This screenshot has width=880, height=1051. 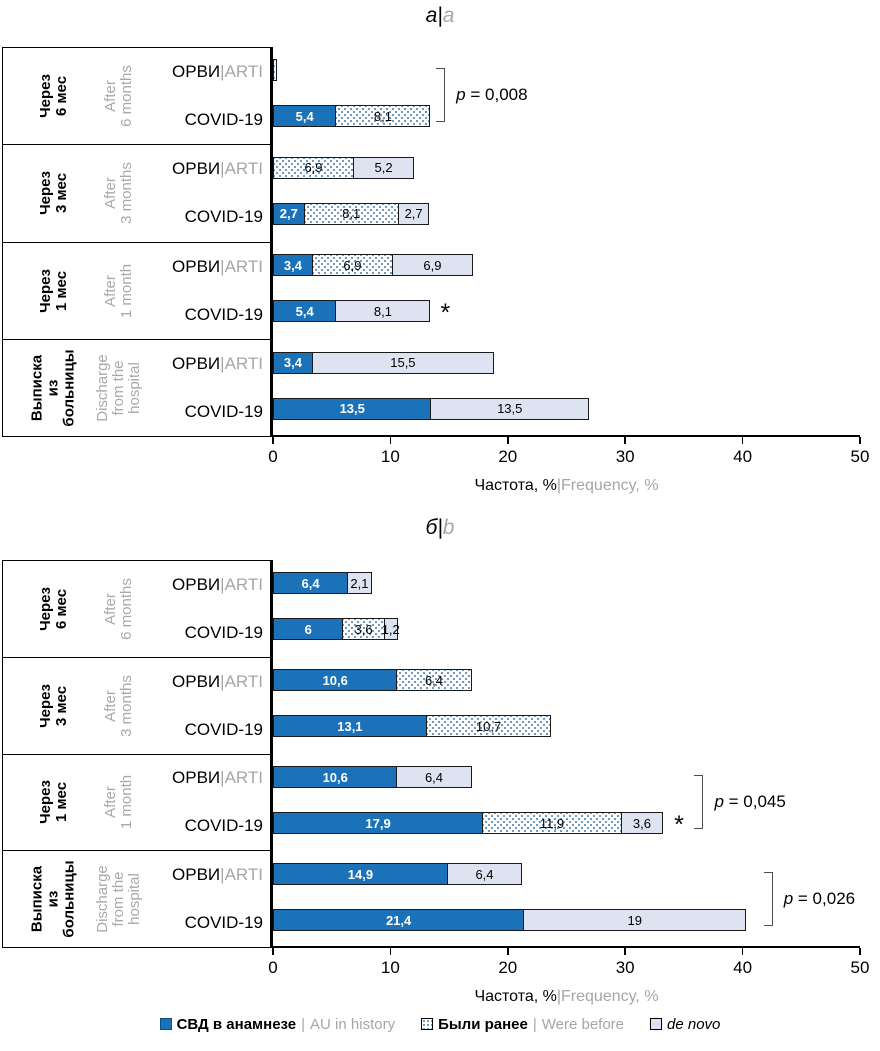 I want to click on bar-segment-denovo: 5,2, so click(x=384, y=167).